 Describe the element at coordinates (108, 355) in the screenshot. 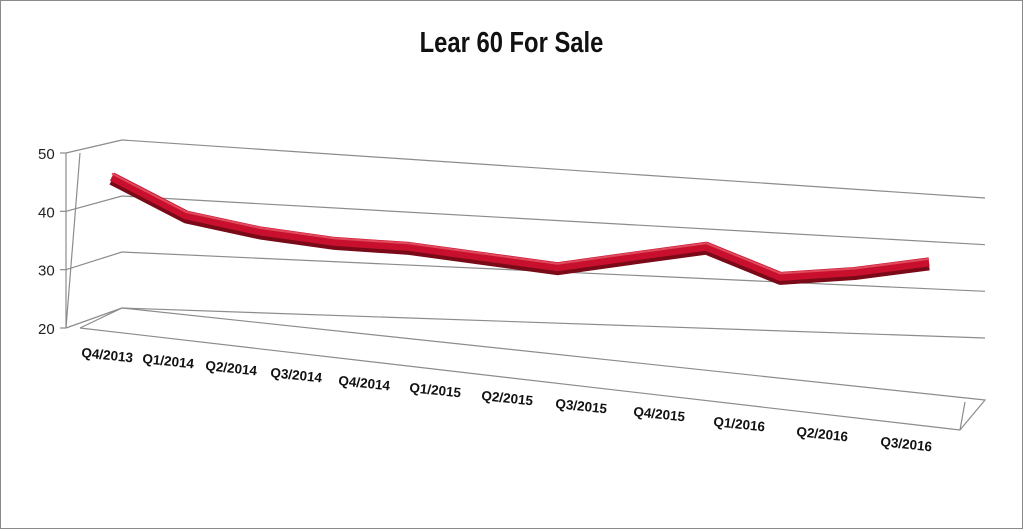

I see `x-tick-label: Q4/2013` at that location.